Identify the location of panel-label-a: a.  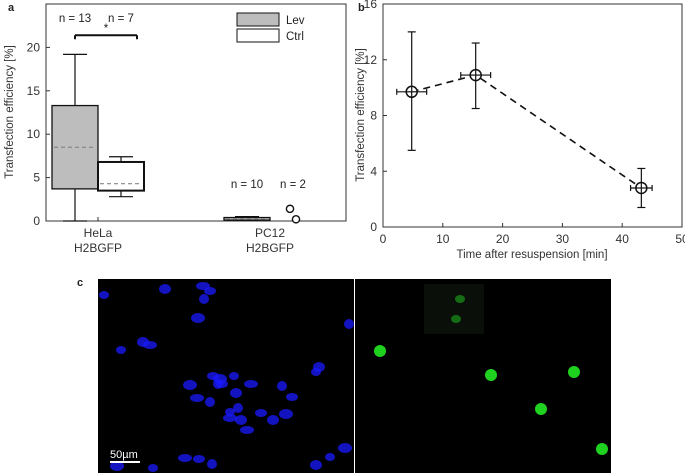
(11, 8).